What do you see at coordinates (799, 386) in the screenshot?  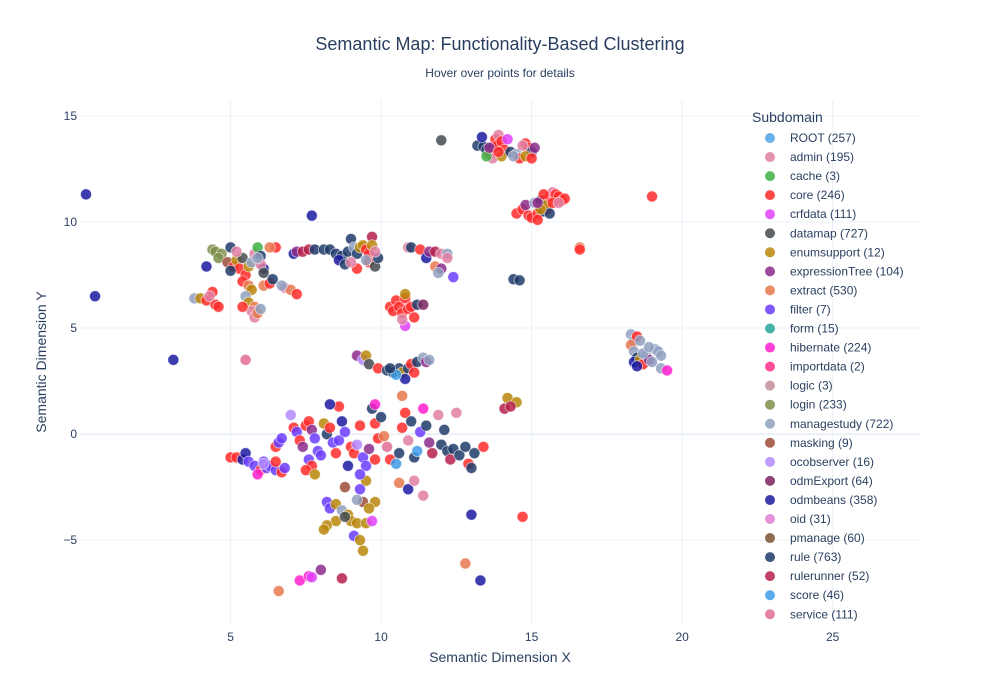 I see `legend-item: logic (3)` at bounding box center [799, 386].